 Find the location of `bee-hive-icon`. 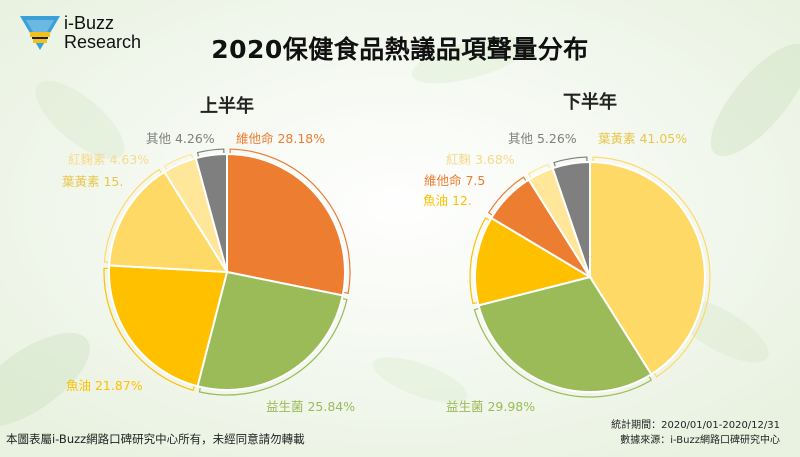

bee-hive-icon is located at coordinates (40, 33).